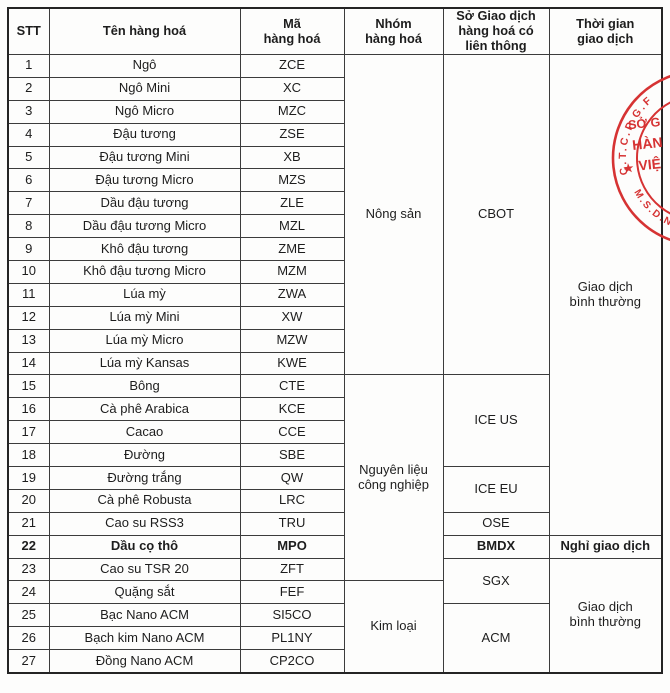  What do you see at coordinates (144, 317) in the screenshot?
I see `name-cell: Lúa mỳ Mini` at bounding box center [144, 317].